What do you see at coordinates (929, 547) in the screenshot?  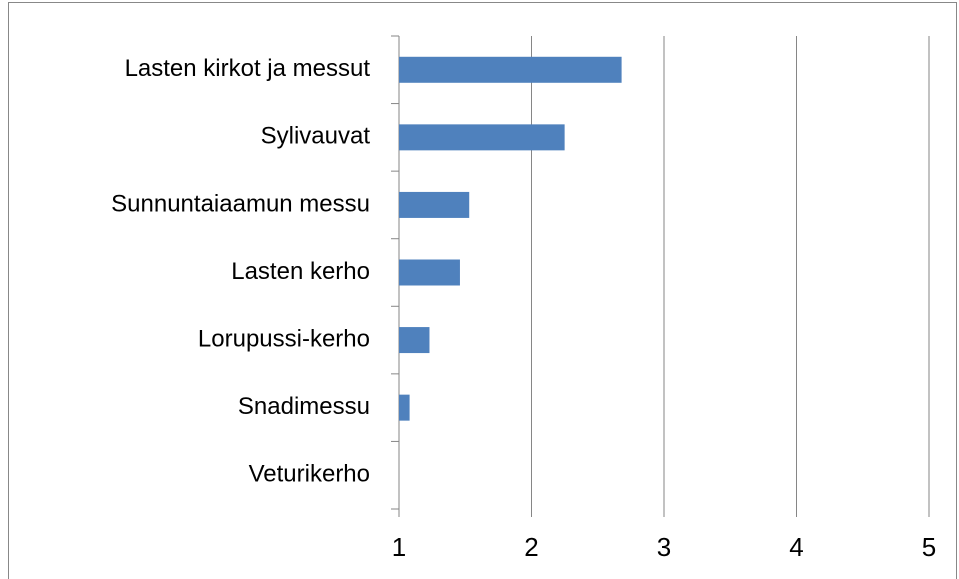 I see `x-tick-label: 5` at bounding box center [929, 547].